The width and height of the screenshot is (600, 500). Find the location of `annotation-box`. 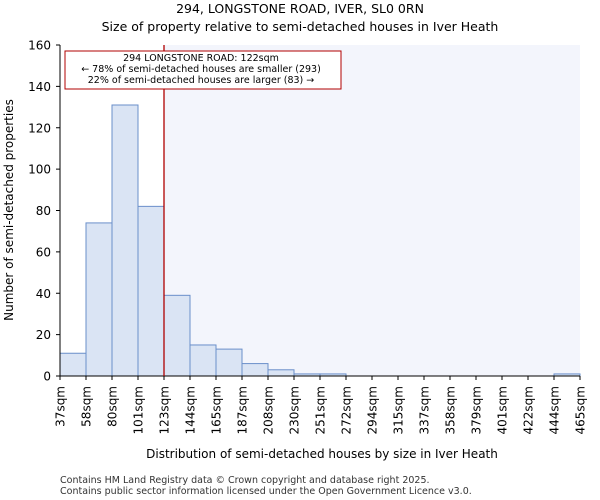

annotation-box is located at coordinates (203, 70).